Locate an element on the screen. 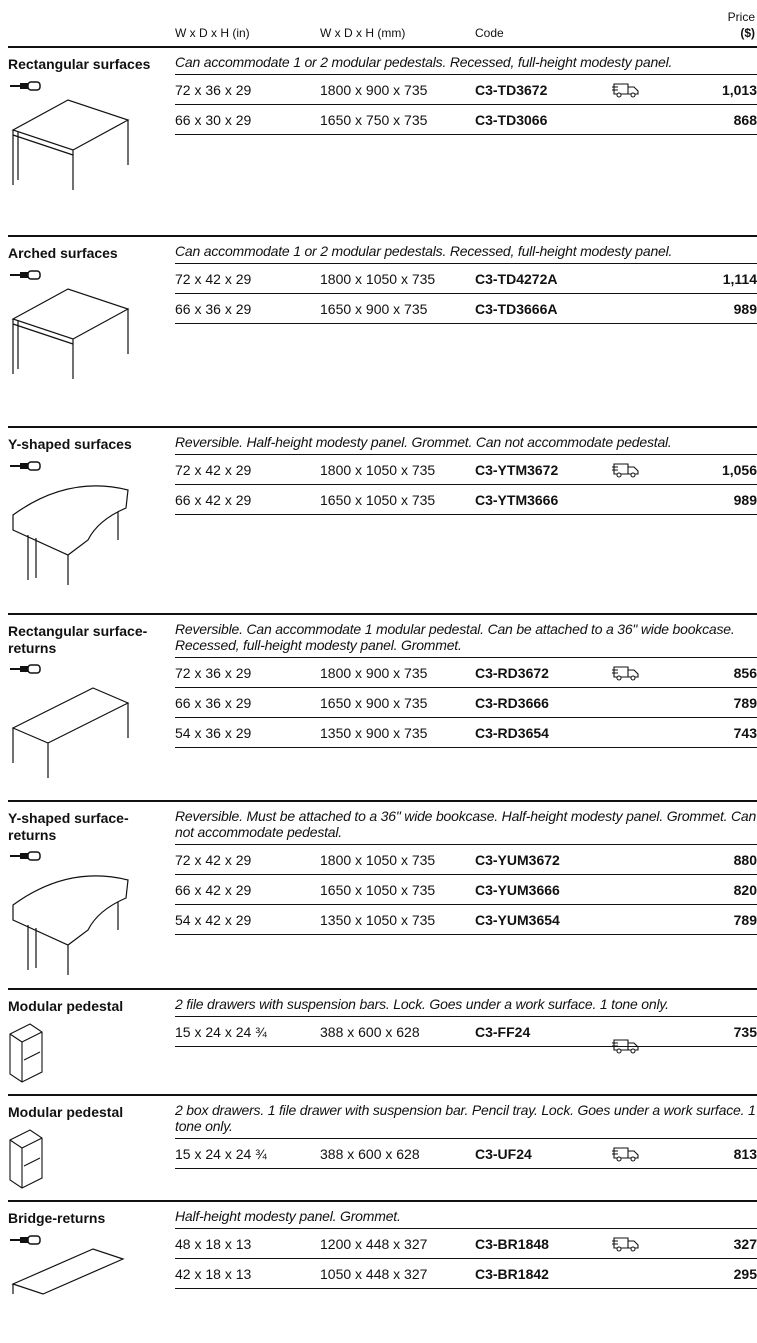 The height and width of the screenshot is (1343, 757). price: 295 is located at coordinates (745, 1274).